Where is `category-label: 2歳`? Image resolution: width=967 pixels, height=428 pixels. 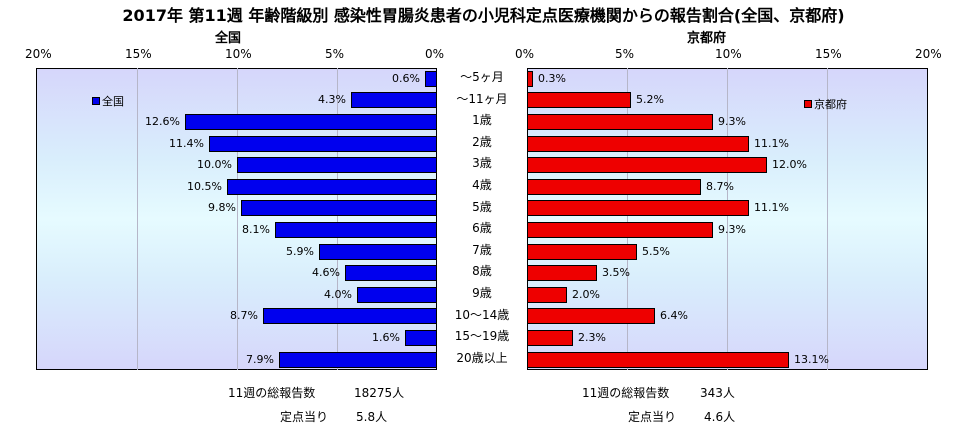 category-label: 2歳 is located at coordinates (482, 141).